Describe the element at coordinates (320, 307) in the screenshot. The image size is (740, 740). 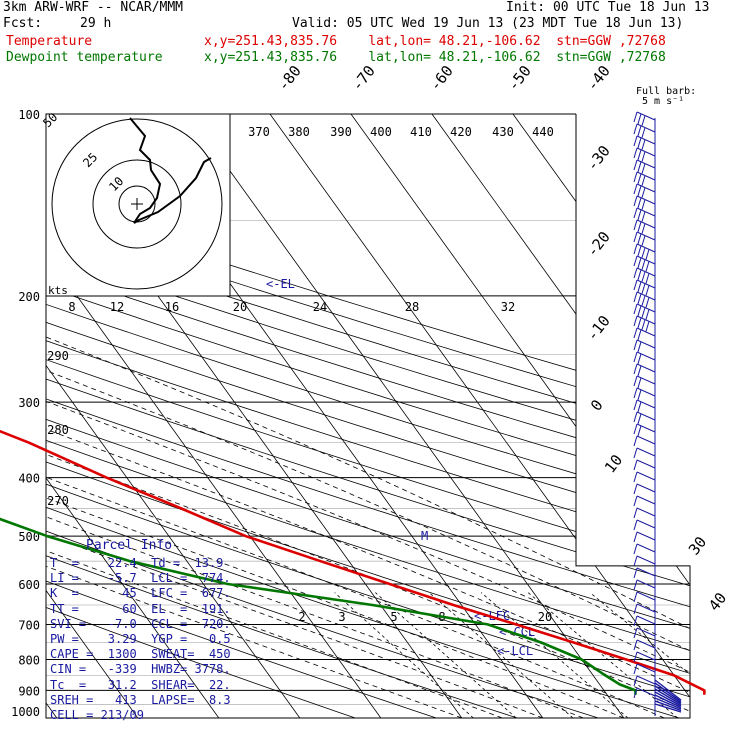
I see `hodograph-speed-label: 24` at that location.